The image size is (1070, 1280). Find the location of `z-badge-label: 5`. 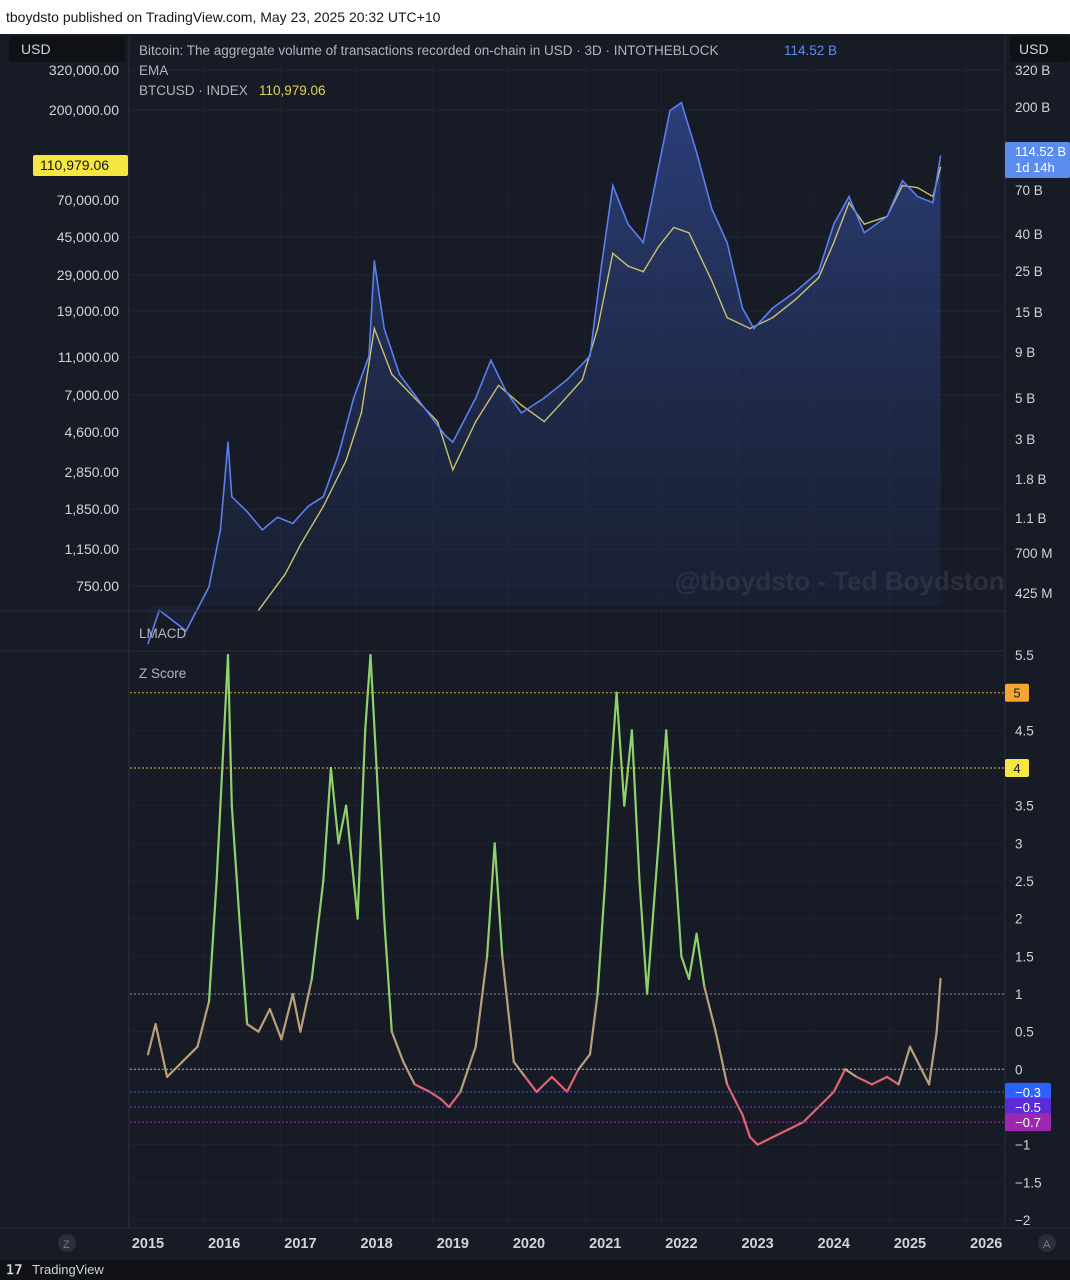

z-badge-label: 5 is located at coordinates (1016, 693).